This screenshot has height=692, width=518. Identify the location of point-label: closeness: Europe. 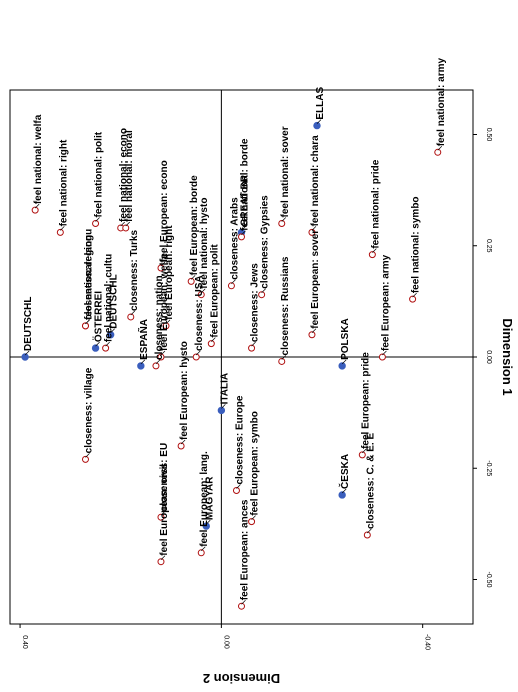
(239, 439).